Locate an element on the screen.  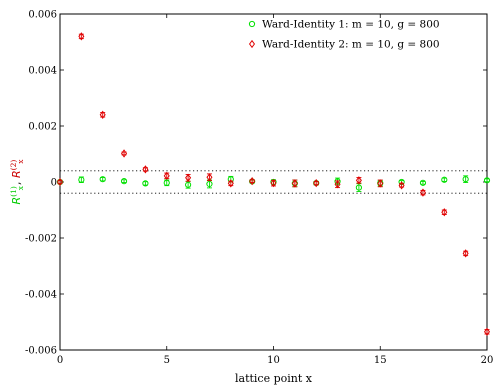
y-axis-label-part: , is located at coordinates (16, 181).